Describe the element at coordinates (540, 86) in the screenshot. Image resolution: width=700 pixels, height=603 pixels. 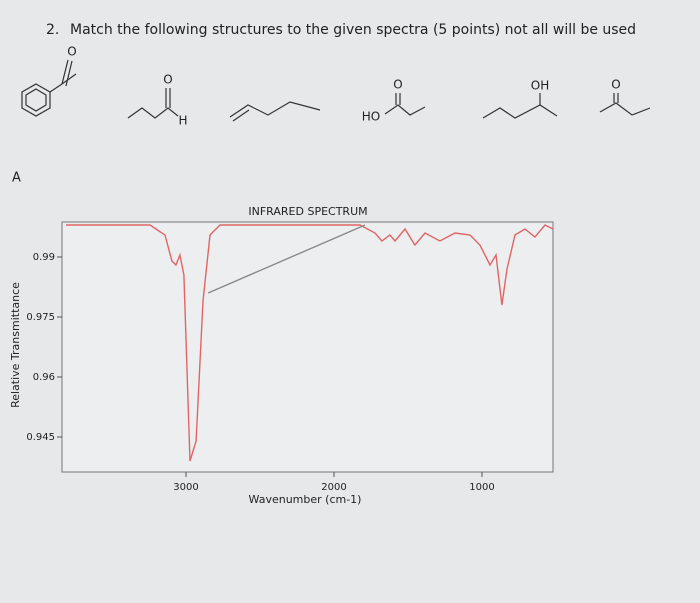
I see `atom-label: OH` at that location.